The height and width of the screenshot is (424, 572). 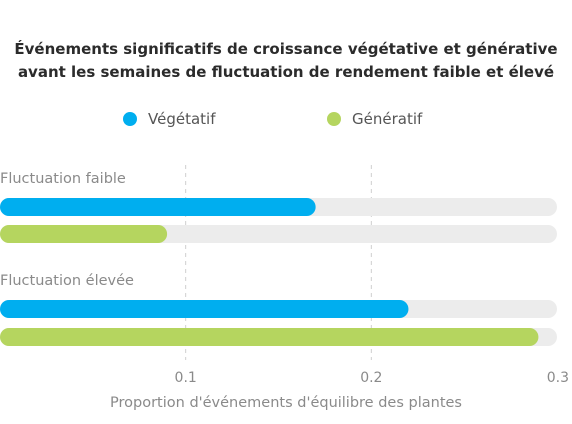 I want to click on legend: Végétatif Génératif, so click(x=286, y=123).